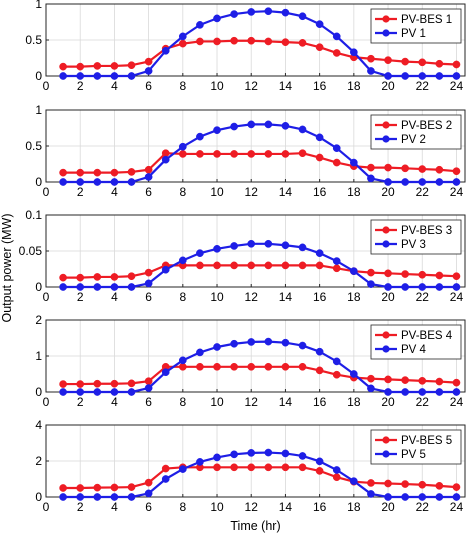  I want to click on y-tick-label: 0, so click(38, 497).